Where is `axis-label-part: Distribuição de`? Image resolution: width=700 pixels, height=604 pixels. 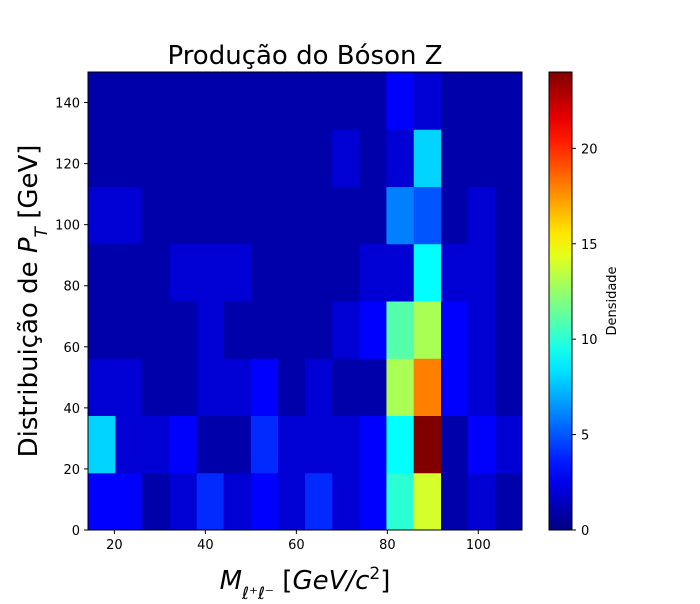
axis-label-part: Distribuição de is located at coordinates (29, 355).